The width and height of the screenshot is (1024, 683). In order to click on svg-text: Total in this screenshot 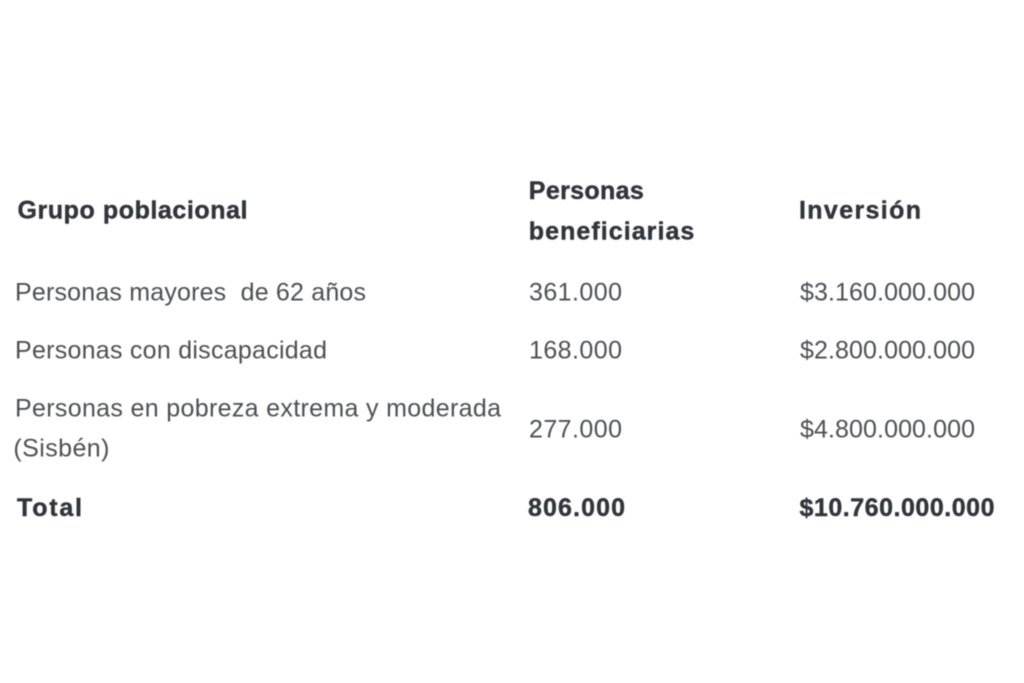, I will do `click(49, 508)`.